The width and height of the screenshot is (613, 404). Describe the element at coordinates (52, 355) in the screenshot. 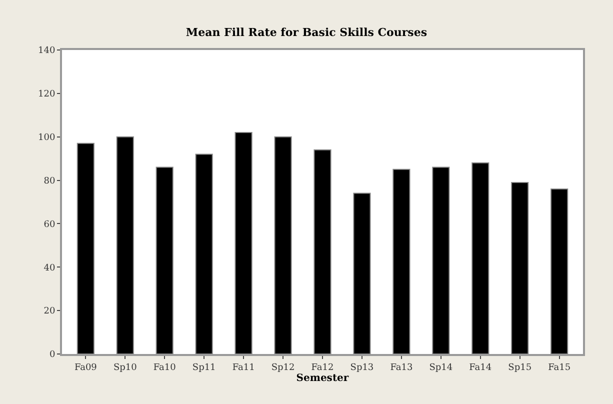

I see `y-tick-label: 0` at that location.